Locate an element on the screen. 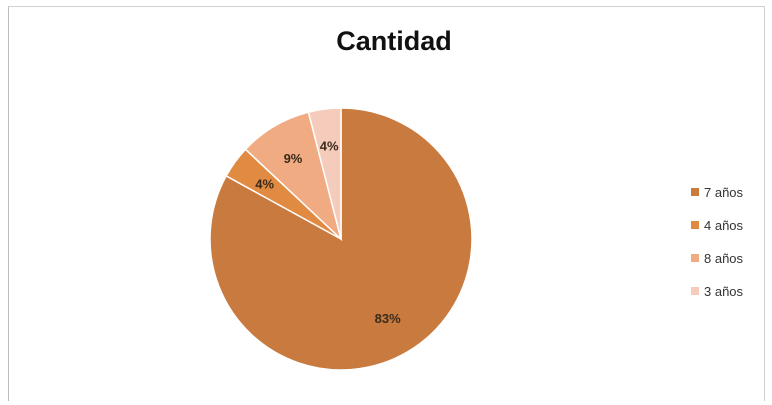 This screenshot has width=772, height=405. legend-label: 4 años is located at coordinates (724, 225).